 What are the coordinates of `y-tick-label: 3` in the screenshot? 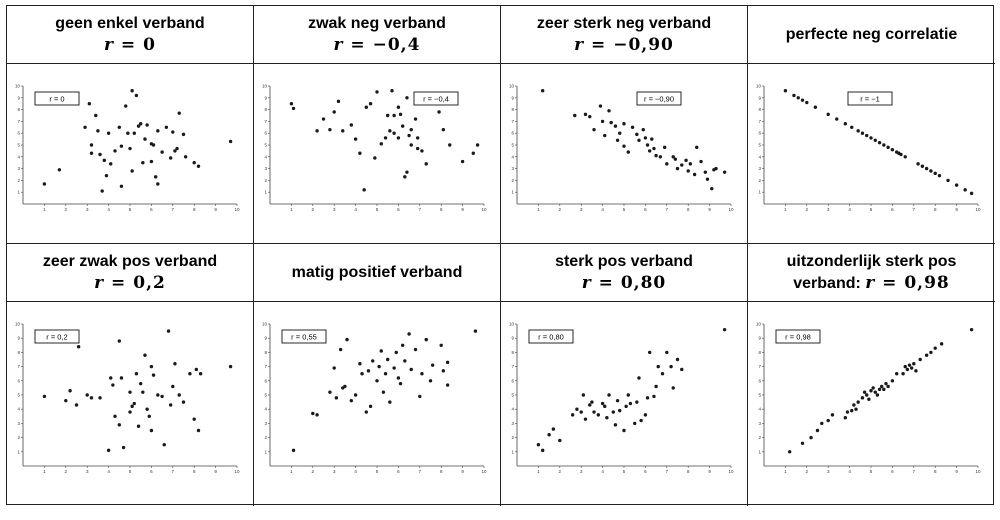 It's located at (18, 168).